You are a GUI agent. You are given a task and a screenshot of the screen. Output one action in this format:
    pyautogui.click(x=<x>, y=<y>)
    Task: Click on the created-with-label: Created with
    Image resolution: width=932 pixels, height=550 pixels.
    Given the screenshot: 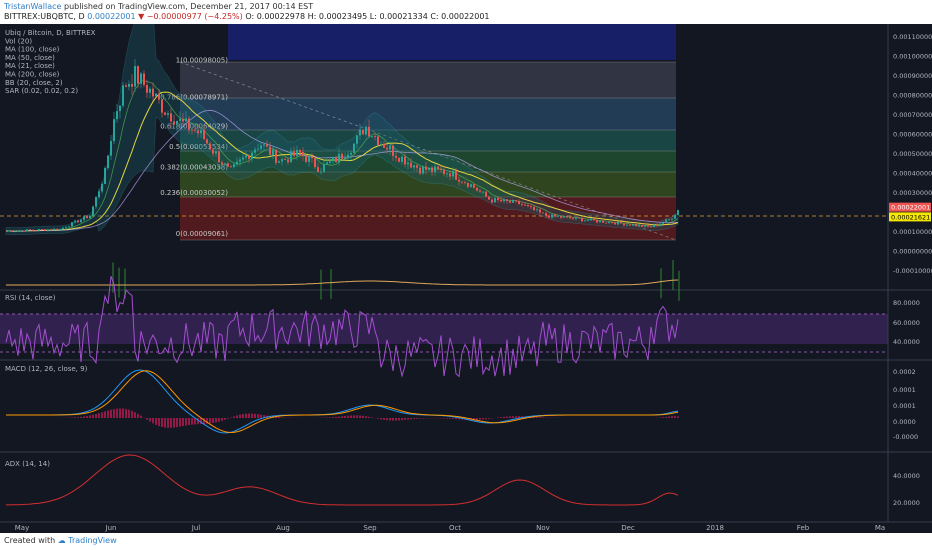 What is the action you would take?
    pyautogui.click(x=30, y=540)
    